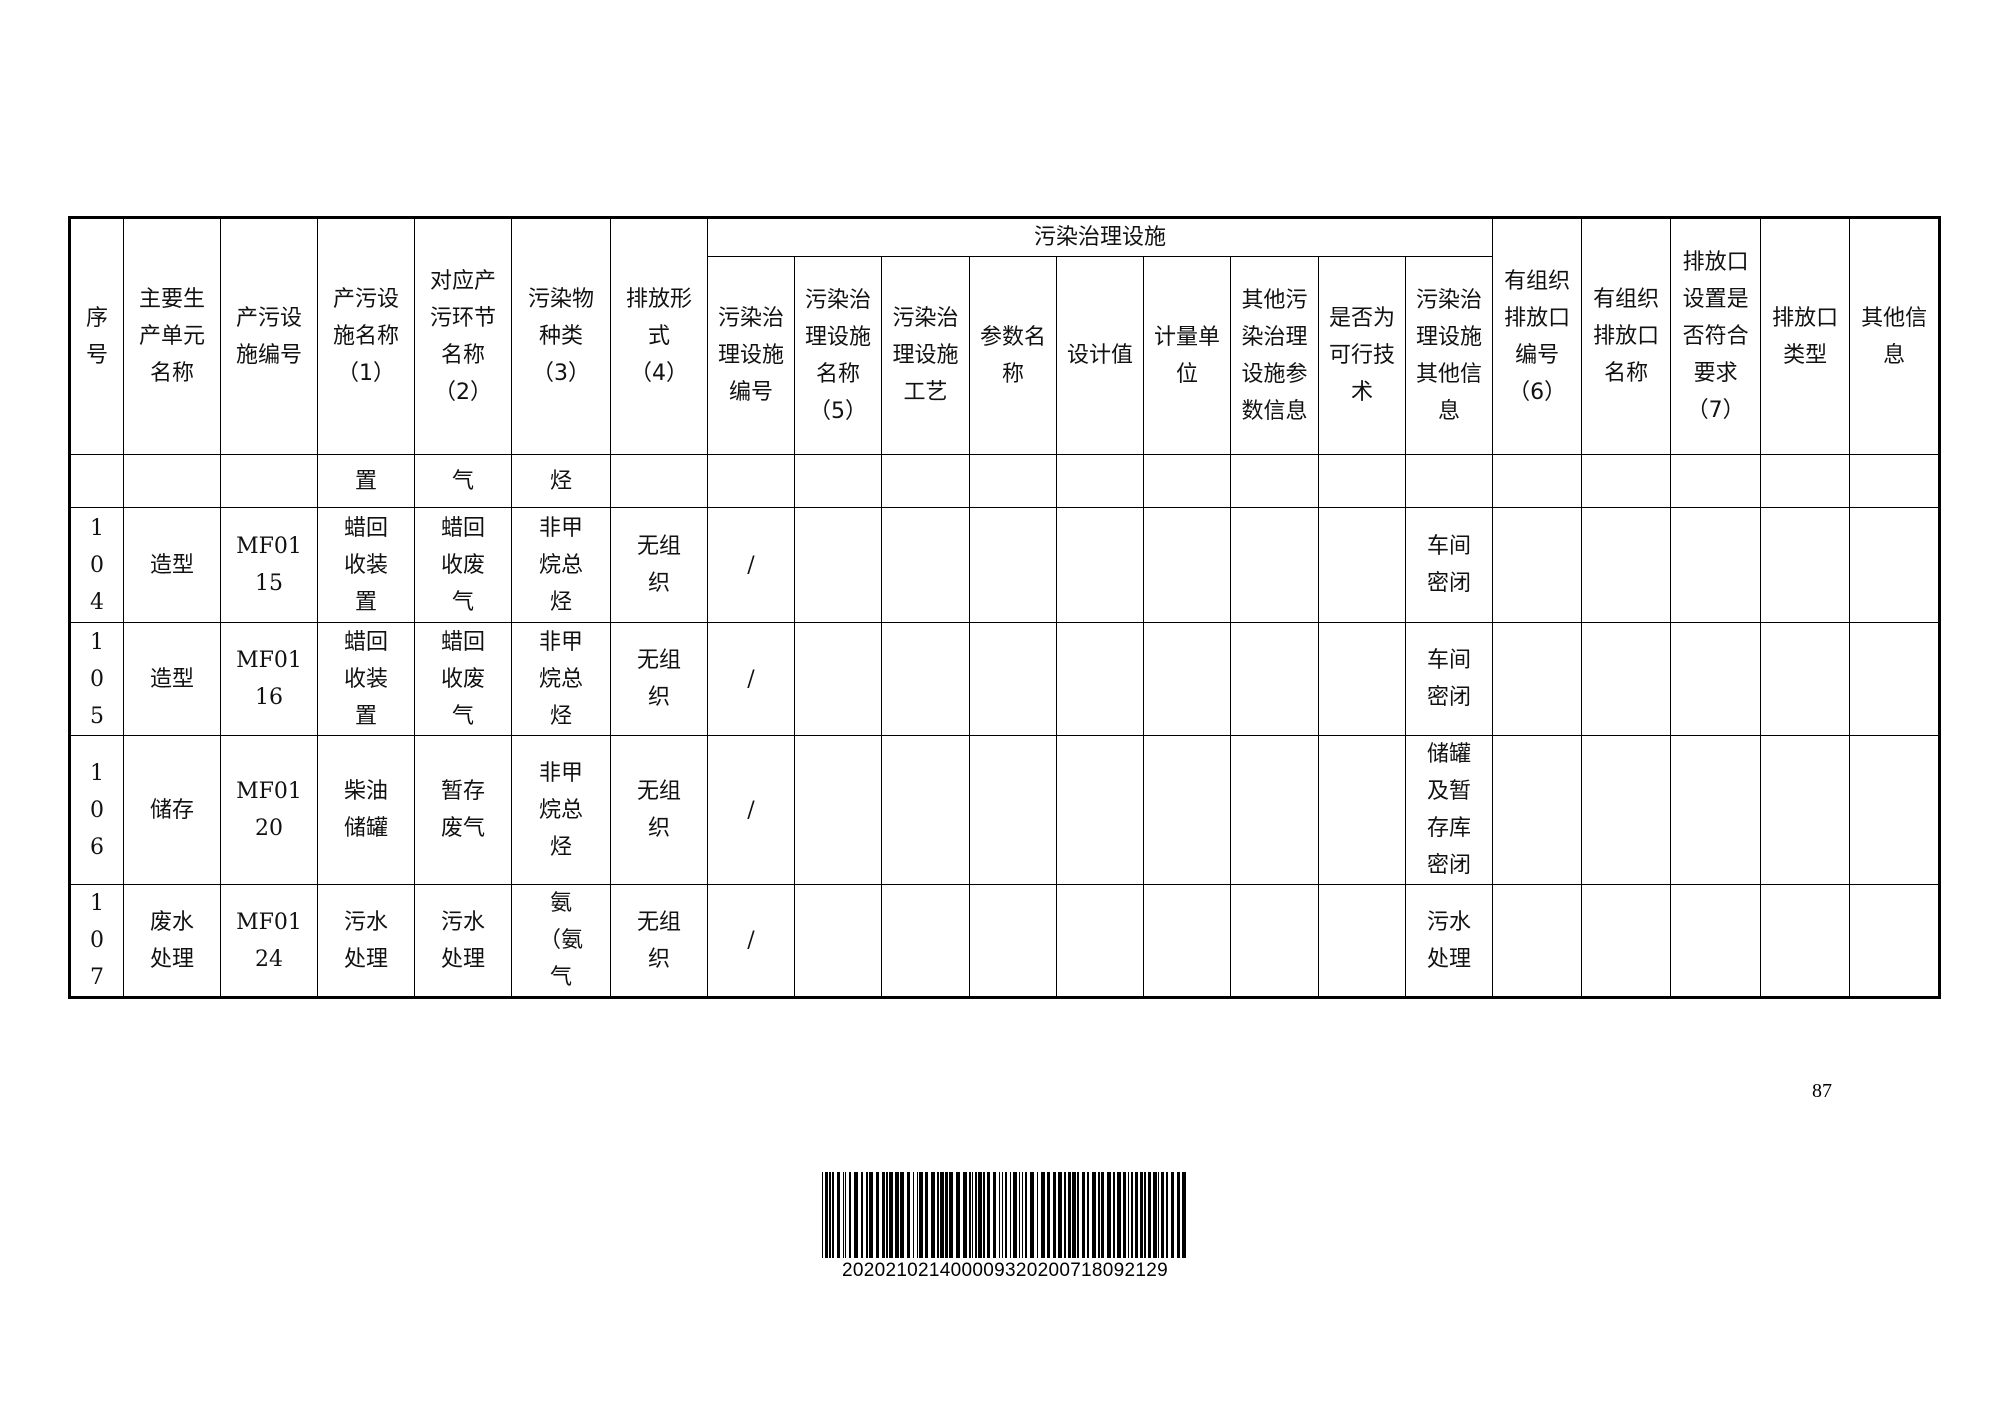 The height and width of the screenshot is (1411, 1995). I want to click on cell-text: 造型, so click(171, 679).